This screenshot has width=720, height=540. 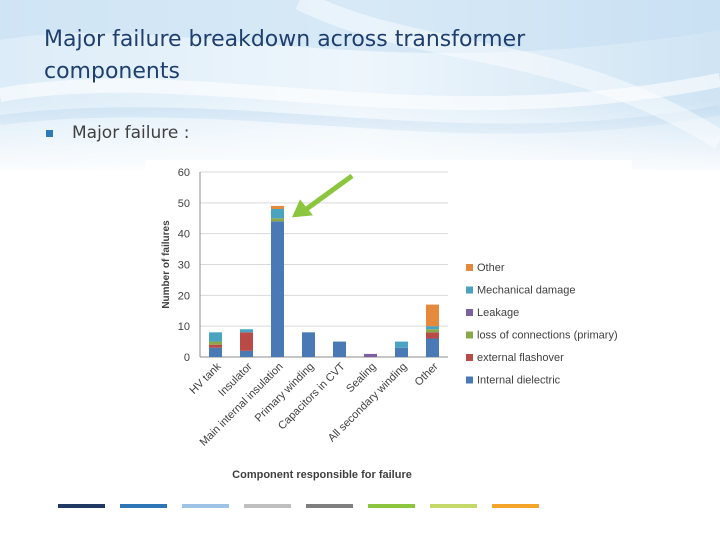 I want to click on footer-color-strip, so click(x=306, y=506).